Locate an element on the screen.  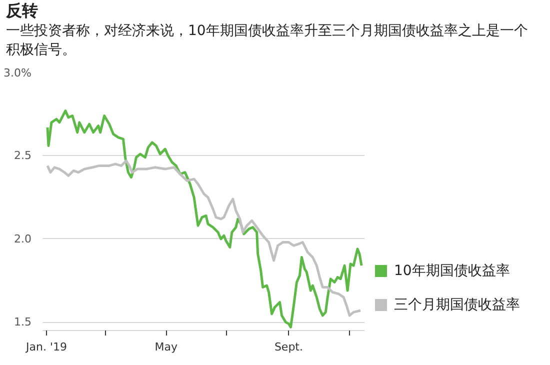
y-tick-label: 2.5 is located at coordinates (23, 155).